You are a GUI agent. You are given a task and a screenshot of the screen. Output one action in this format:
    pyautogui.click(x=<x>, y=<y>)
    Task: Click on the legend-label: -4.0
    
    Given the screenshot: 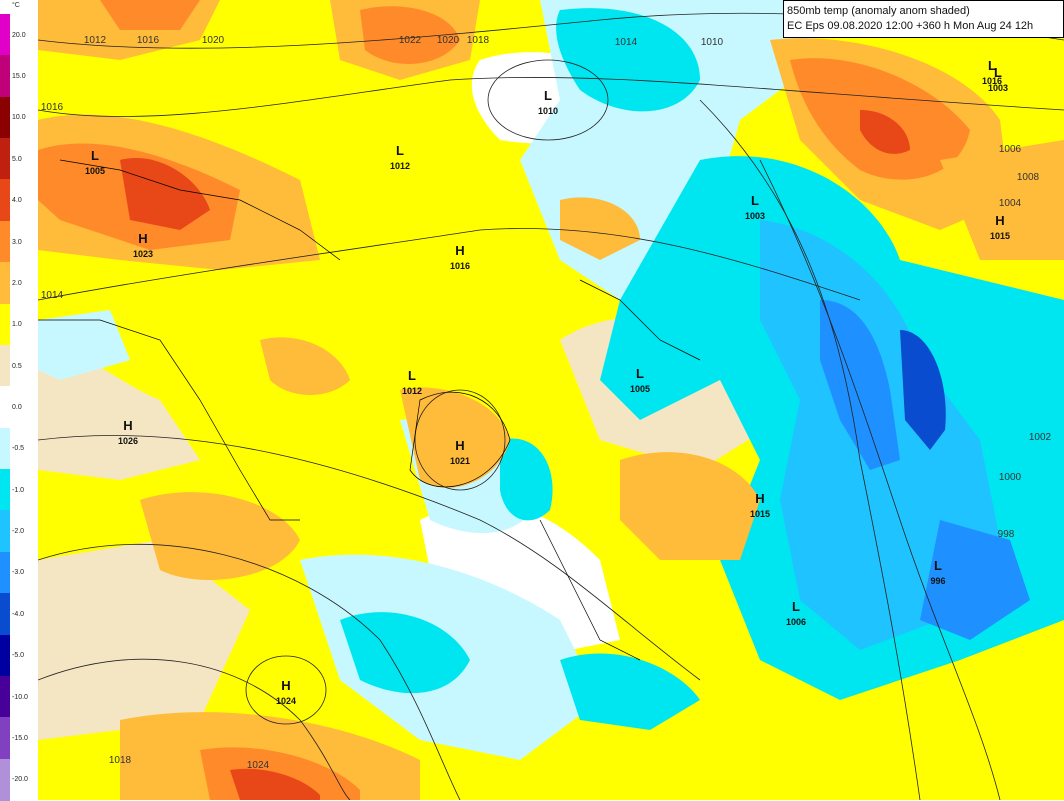 What is the action you would take?
    pyautogui.click(x=18, y=614)
    